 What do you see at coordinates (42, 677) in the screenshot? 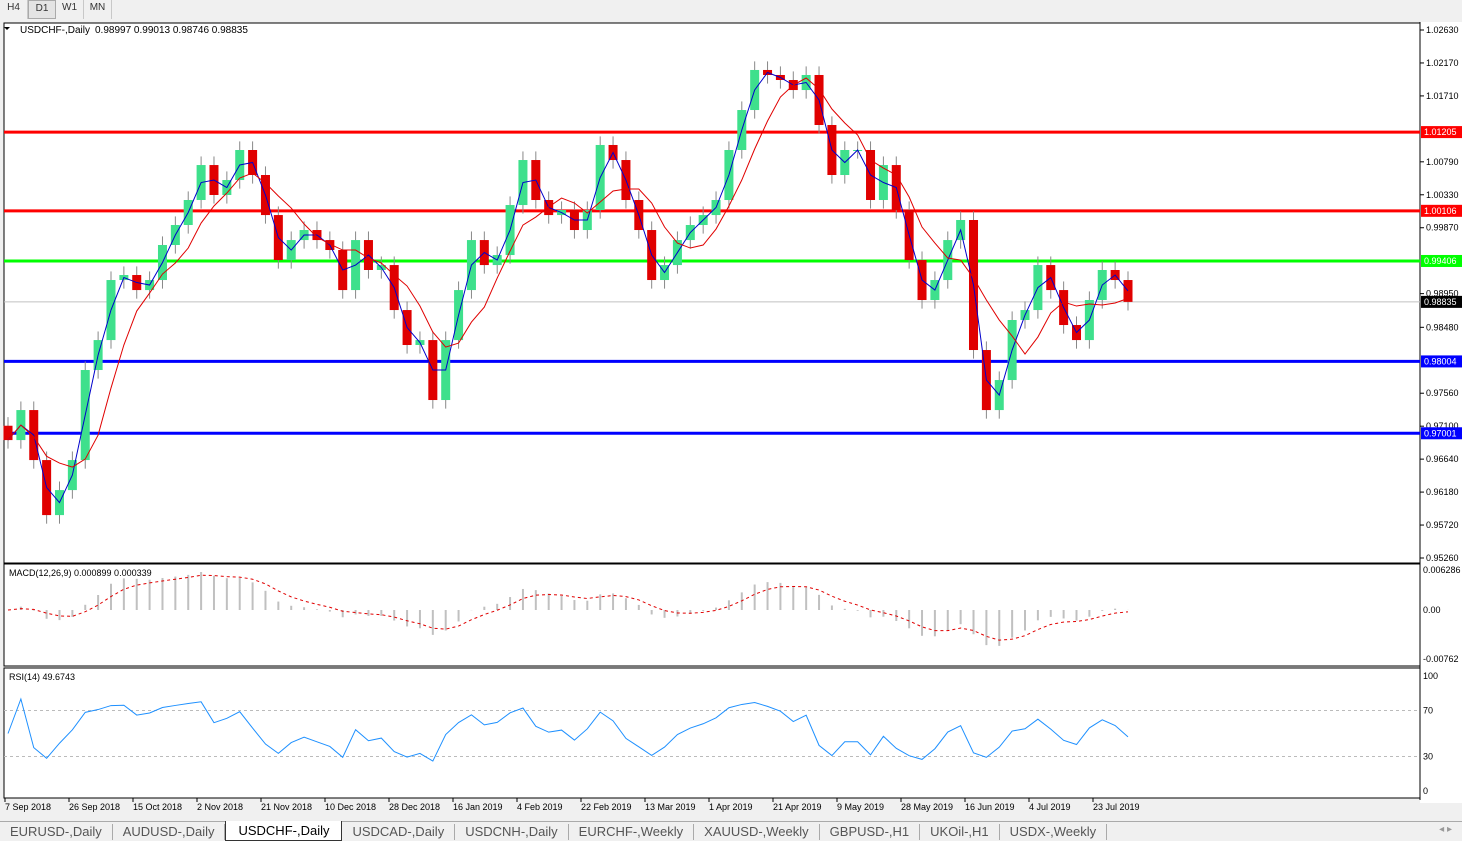
I see `rsi-label: RSI(14) 49.6743` at bounding box center [42, 677].